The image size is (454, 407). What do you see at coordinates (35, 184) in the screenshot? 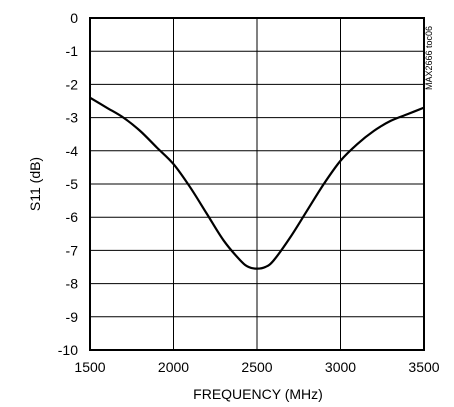
I see `y-axis-label: S11 (dB)` at bounding box center [35, 184].